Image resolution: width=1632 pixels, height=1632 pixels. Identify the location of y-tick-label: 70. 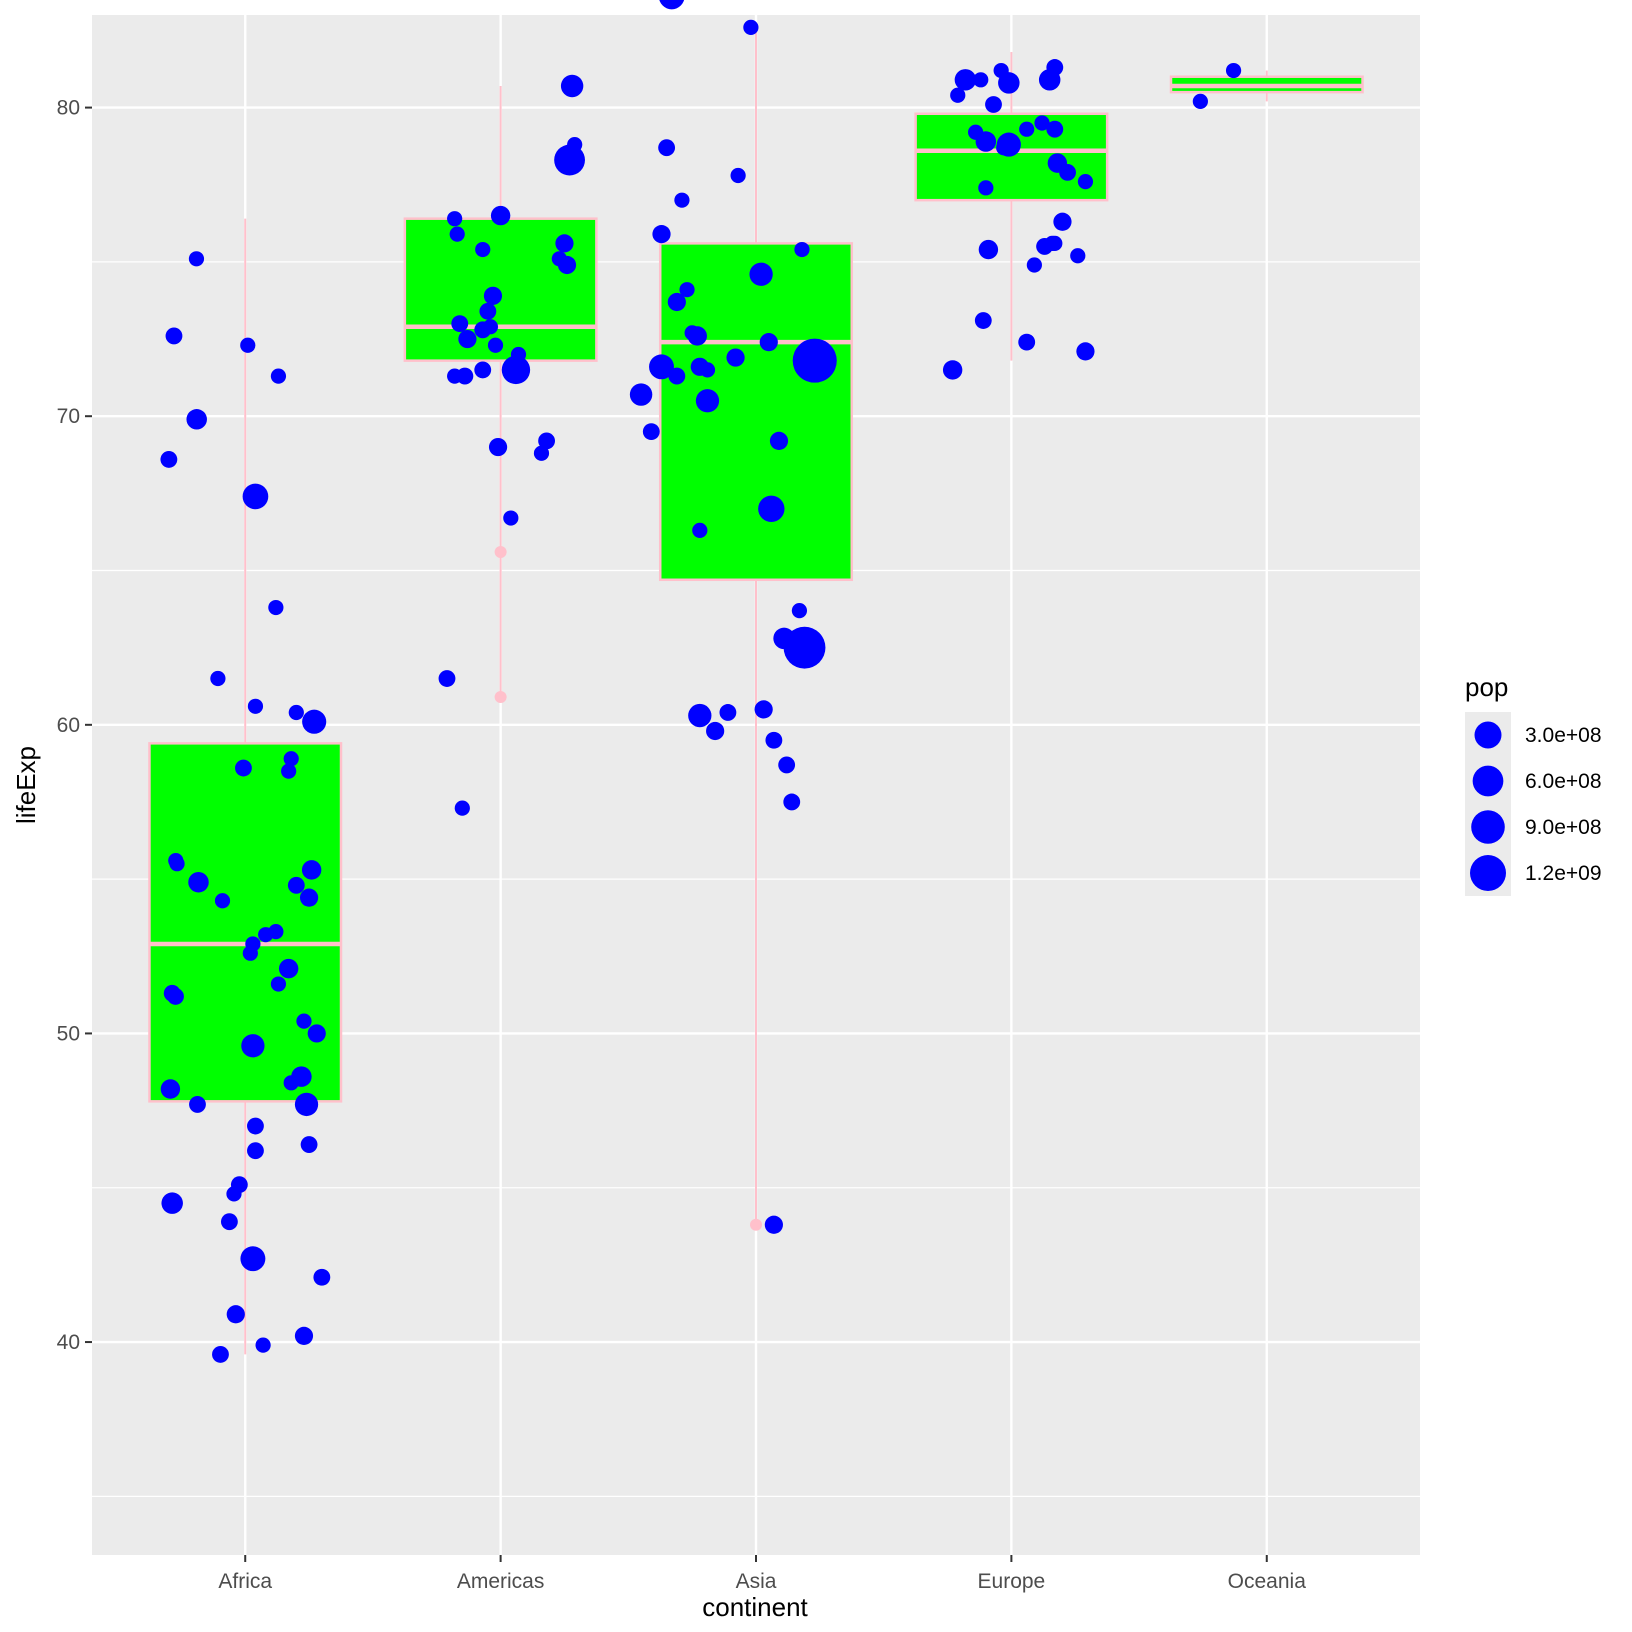
(68, 416).